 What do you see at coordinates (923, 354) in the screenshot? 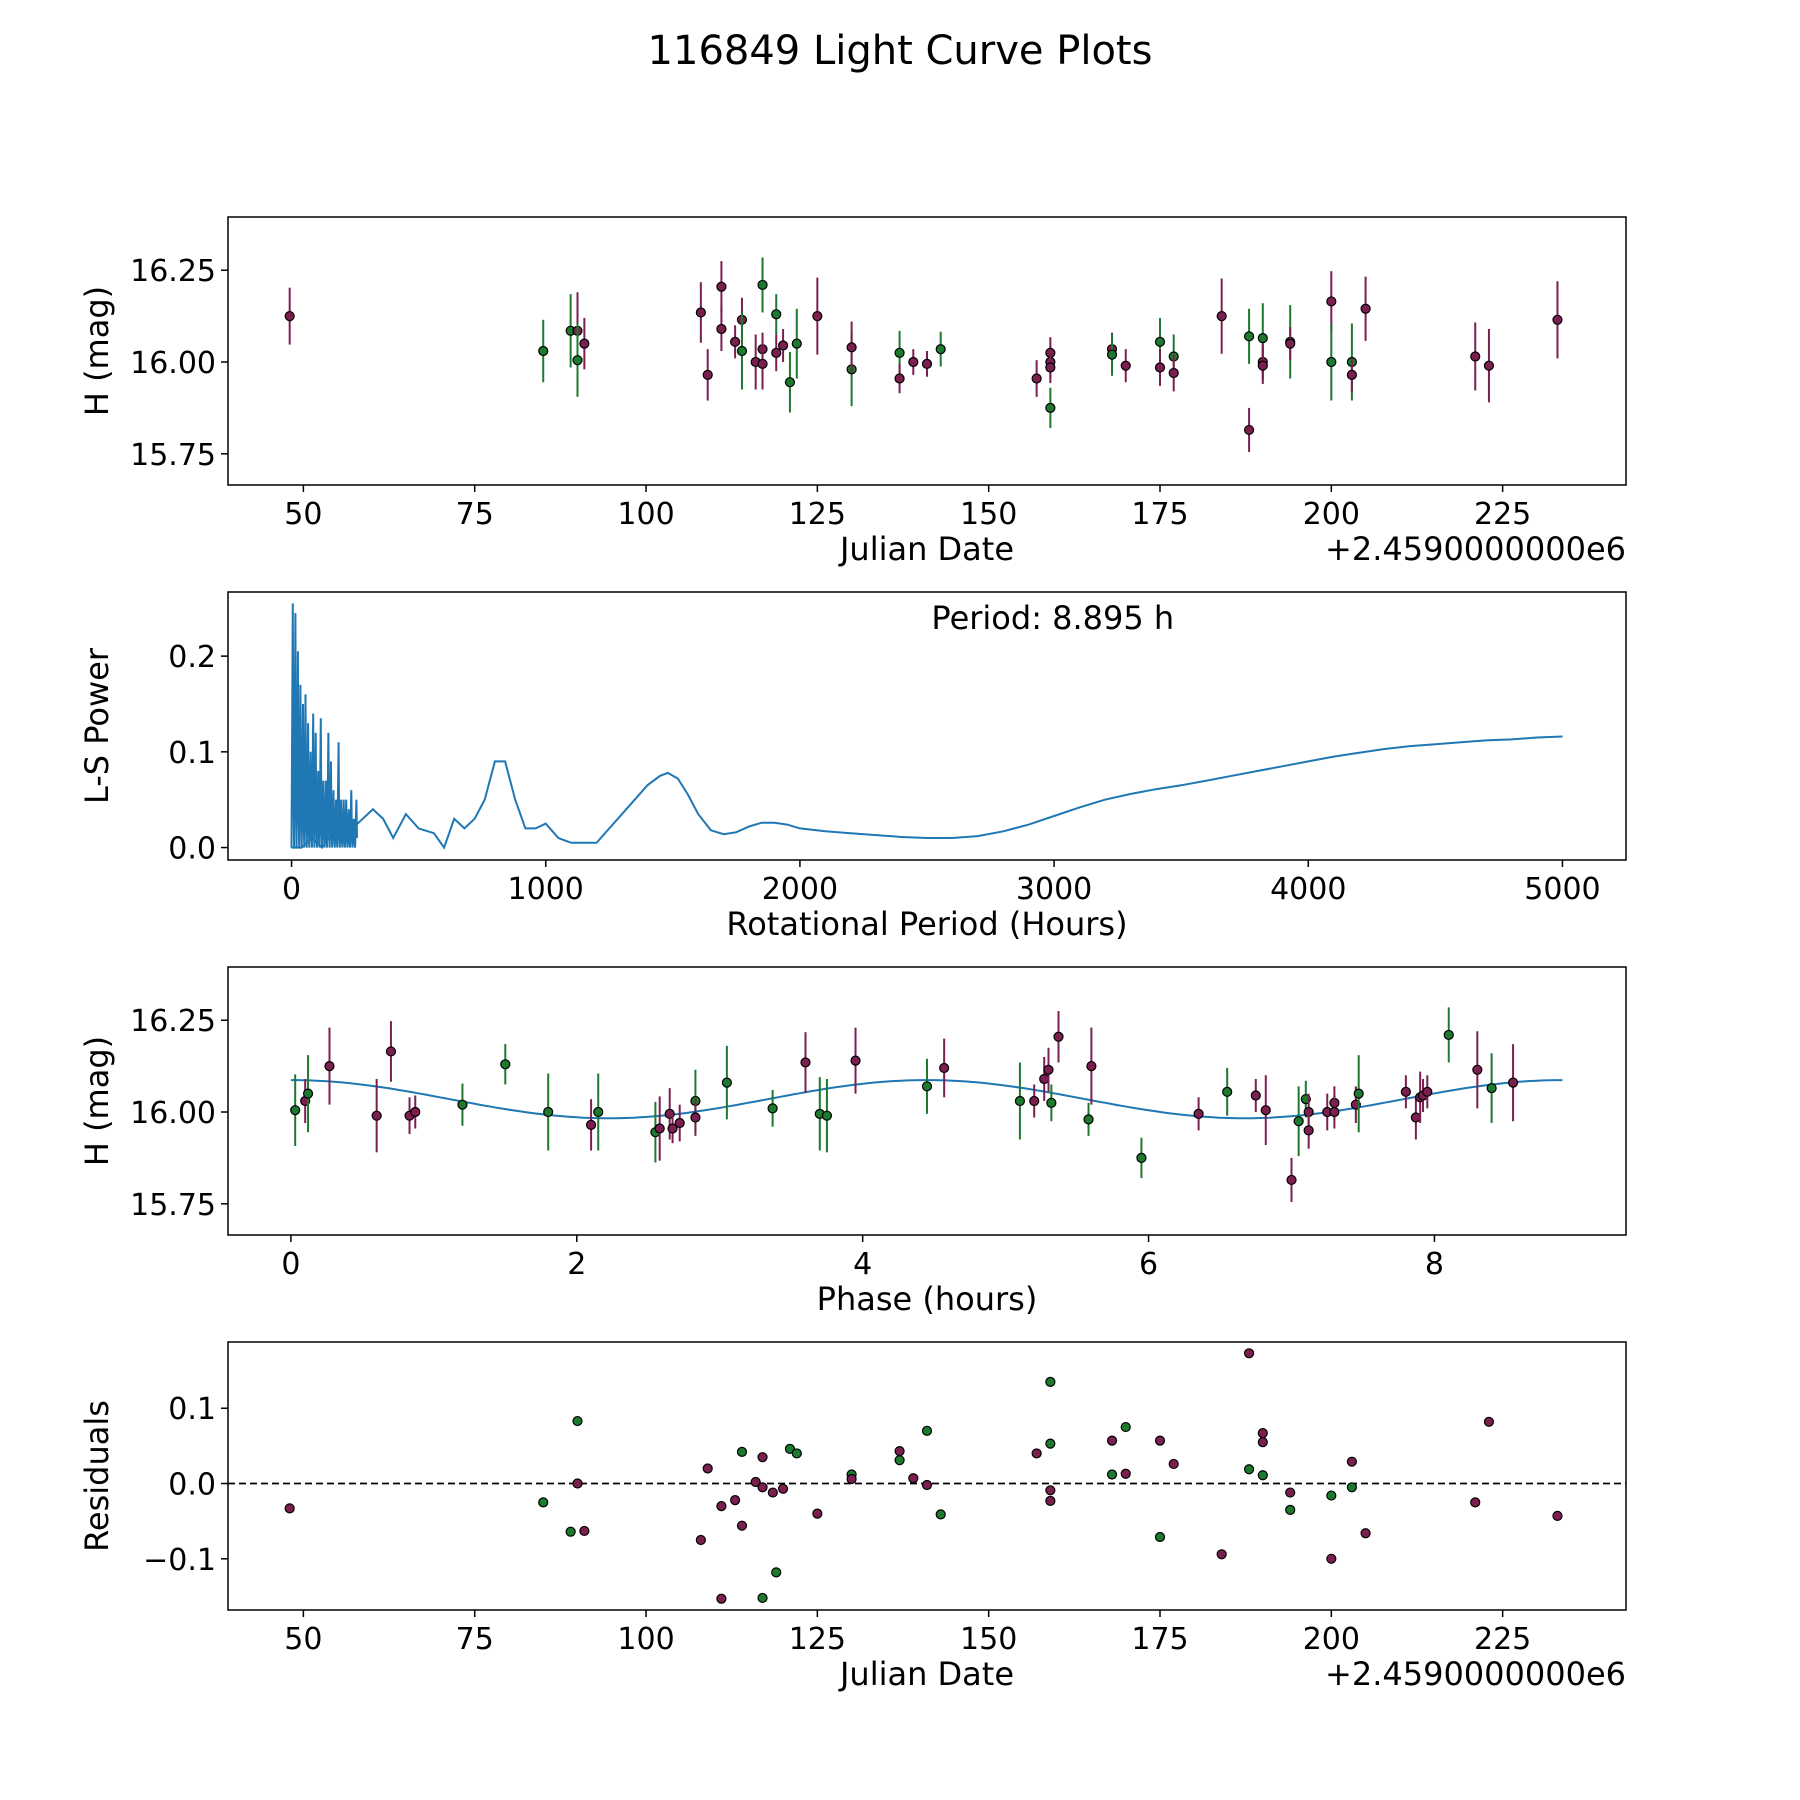
I see `plot-area` at bounding box center [923, 354].